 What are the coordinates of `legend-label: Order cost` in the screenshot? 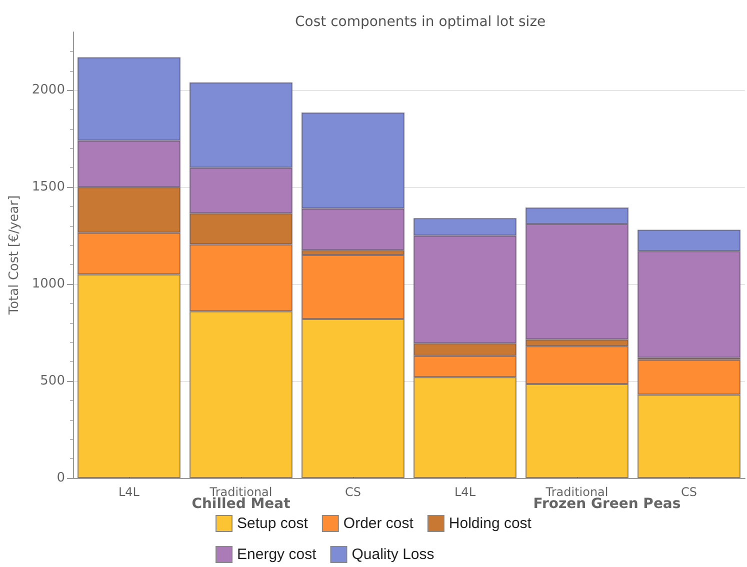 It's located at (378, 523).